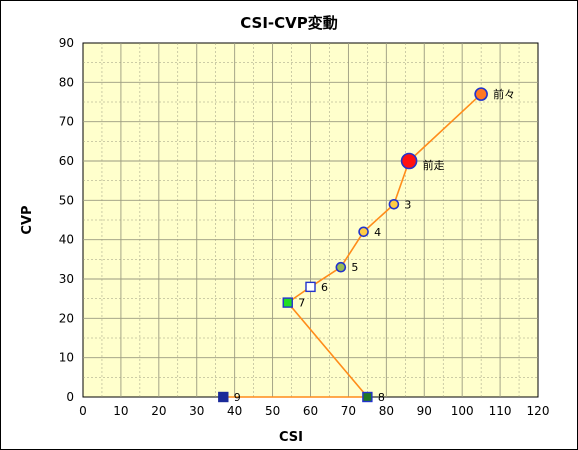 The width and height of the screenshot is (578, 450). What do you see at coordinates (381, 397) in the screenshot?
I see `data-point-label: 8` at bounding box center [381, 397].